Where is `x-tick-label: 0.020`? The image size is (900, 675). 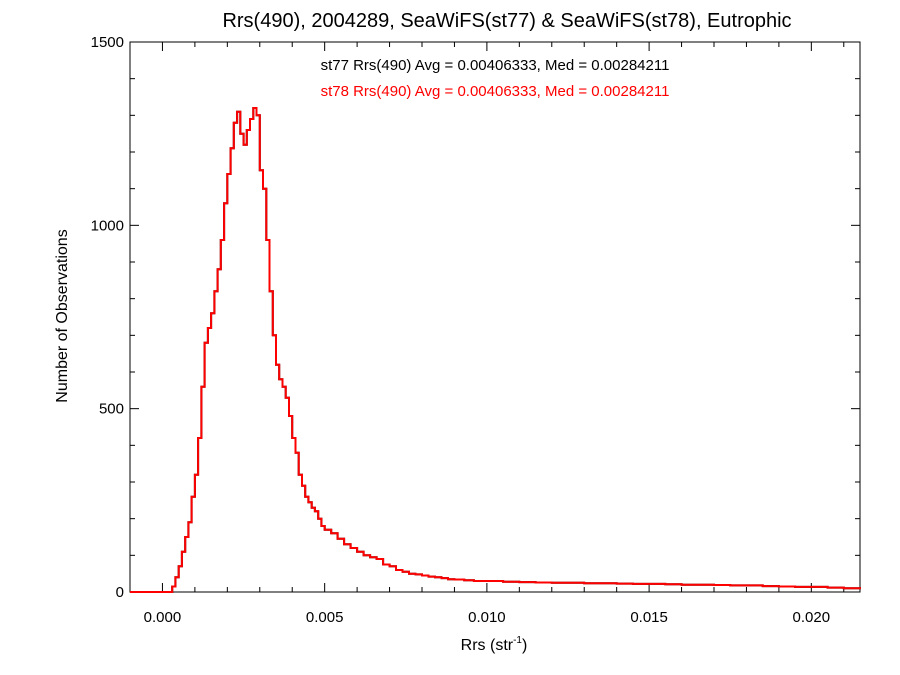 x-tick-label: 0.020 is located at coordinates (812, 617).